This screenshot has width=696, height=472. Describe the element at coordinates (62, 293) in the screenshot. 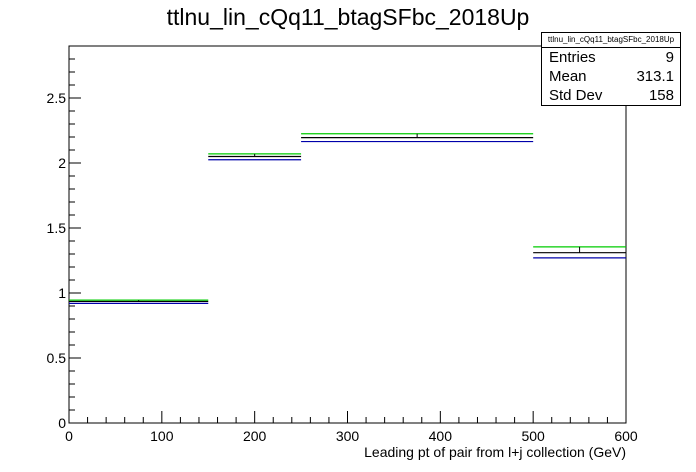

I see `y-tick-label: 1` at that location.